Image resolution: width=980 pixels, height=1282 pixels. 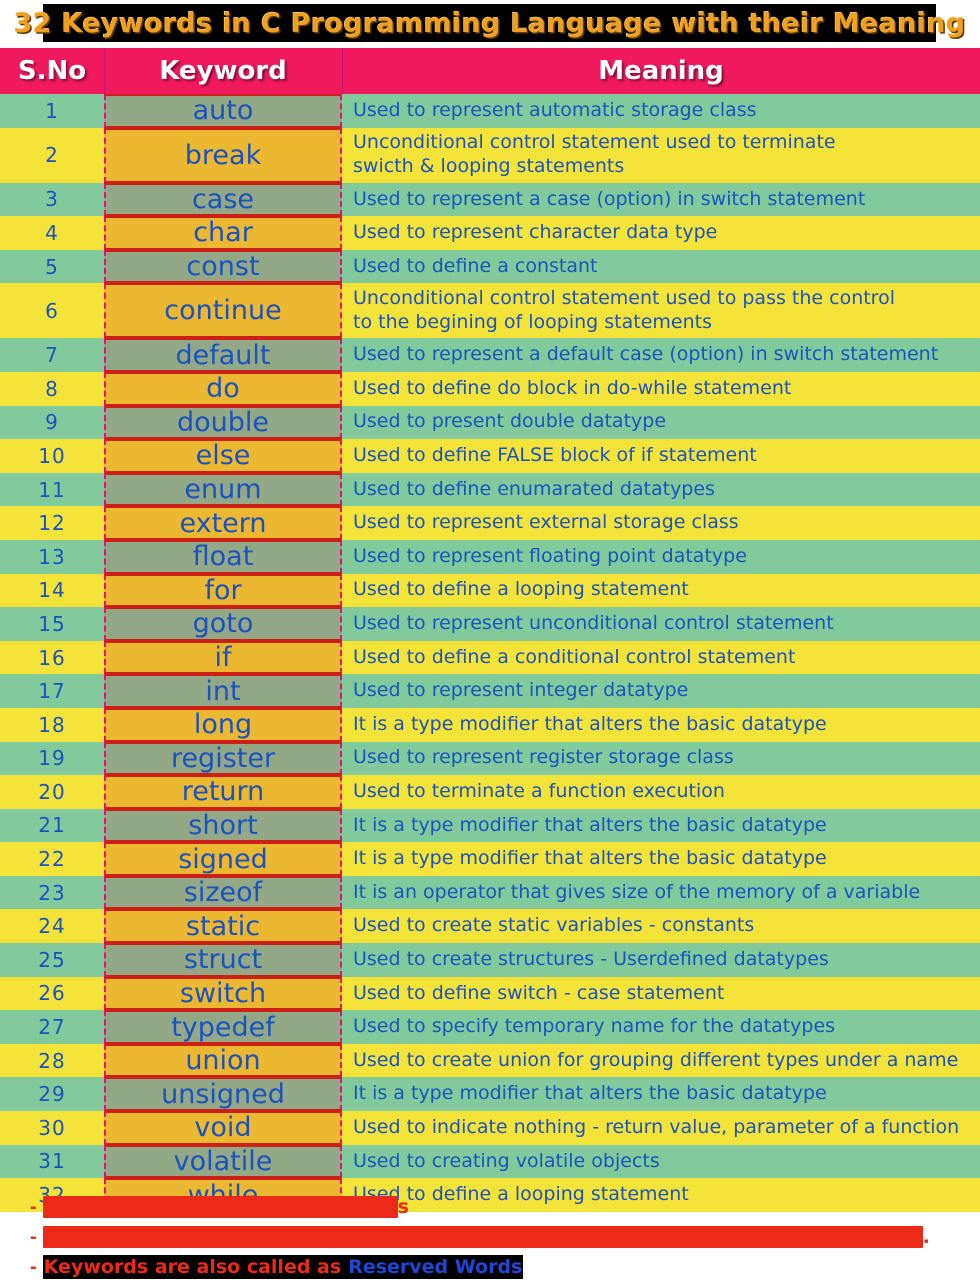 What do you see at coordinates (52, 892) in the screenshot?
I see `cell-serial-number: 23` at bounding box center [52, 892].